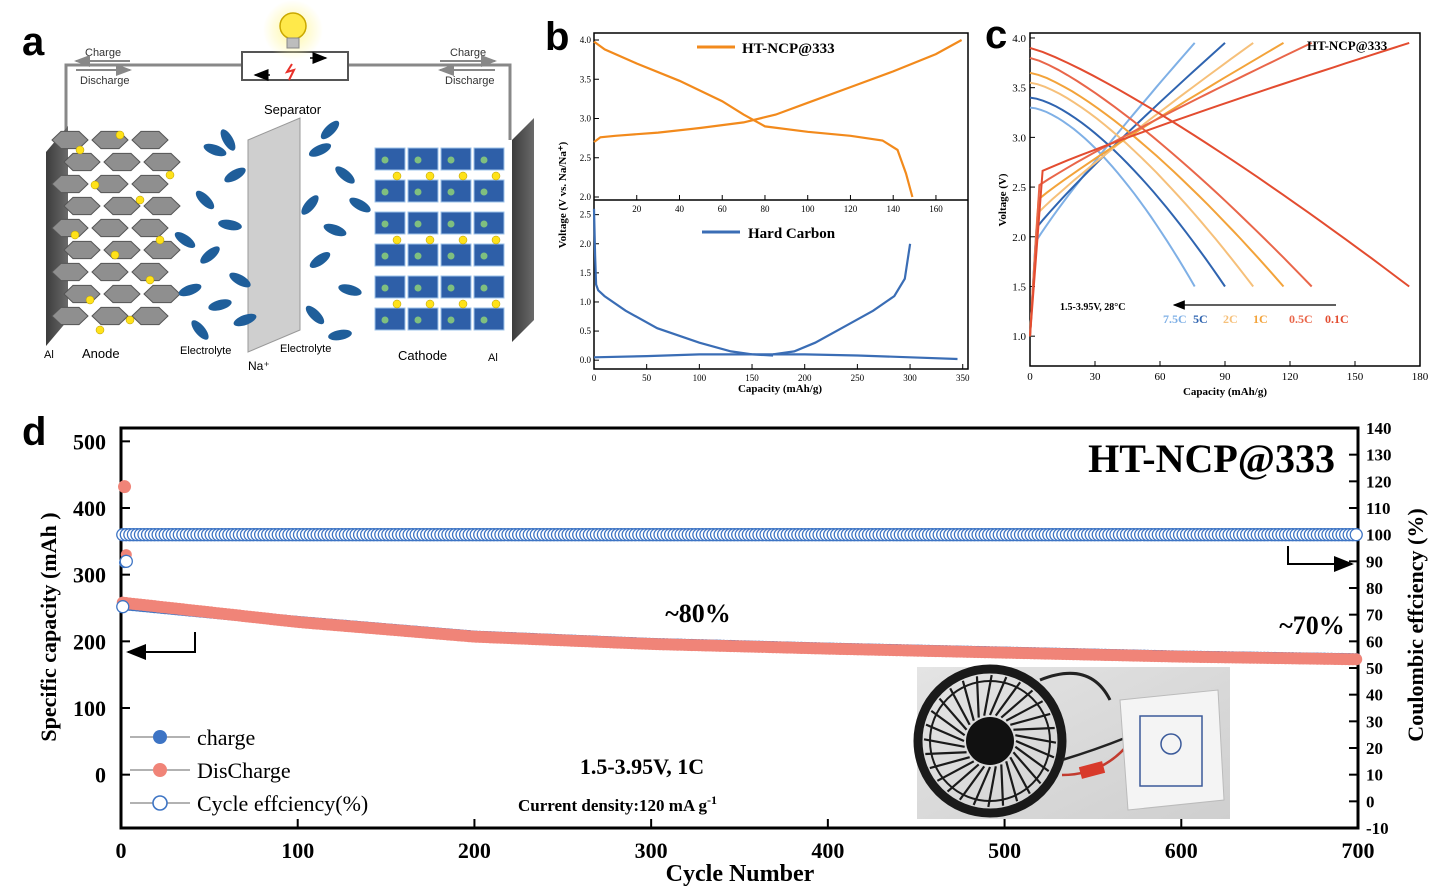 Image resolution: width=1445 pixels, height=891 pixels. I want to click on current-density-main: Current density:120 mA g, so click(613, 805).